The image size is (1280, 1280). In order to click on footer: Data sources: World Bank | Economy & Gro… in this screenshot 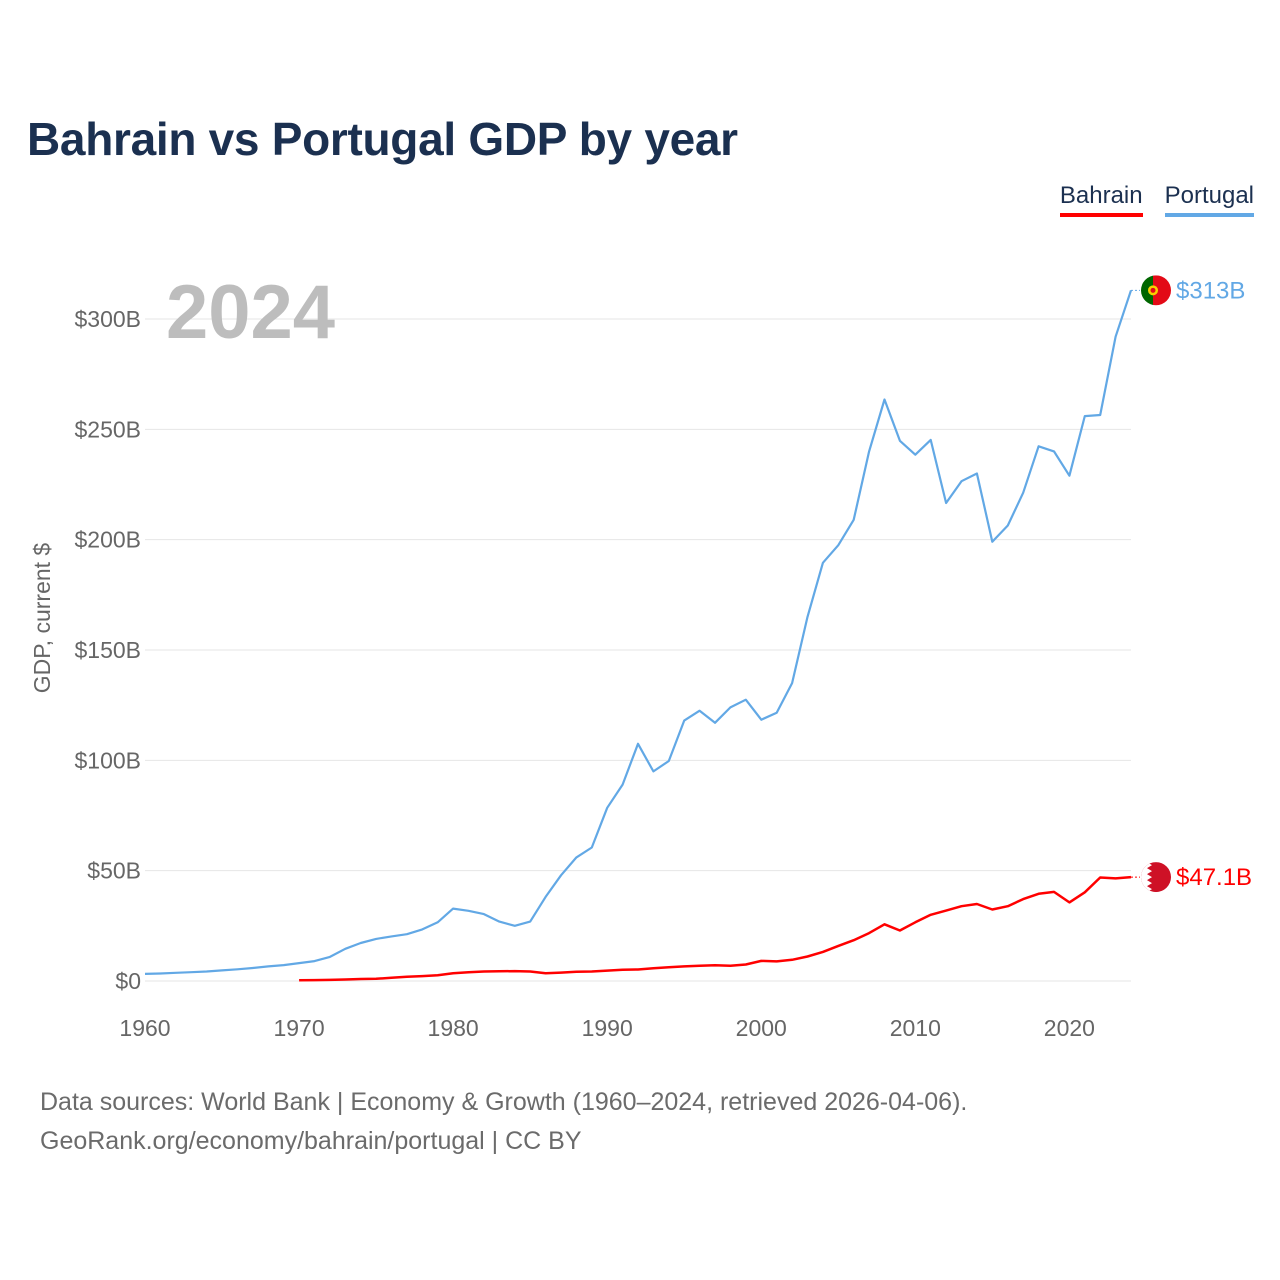, I will do `click(503, 1122)`.